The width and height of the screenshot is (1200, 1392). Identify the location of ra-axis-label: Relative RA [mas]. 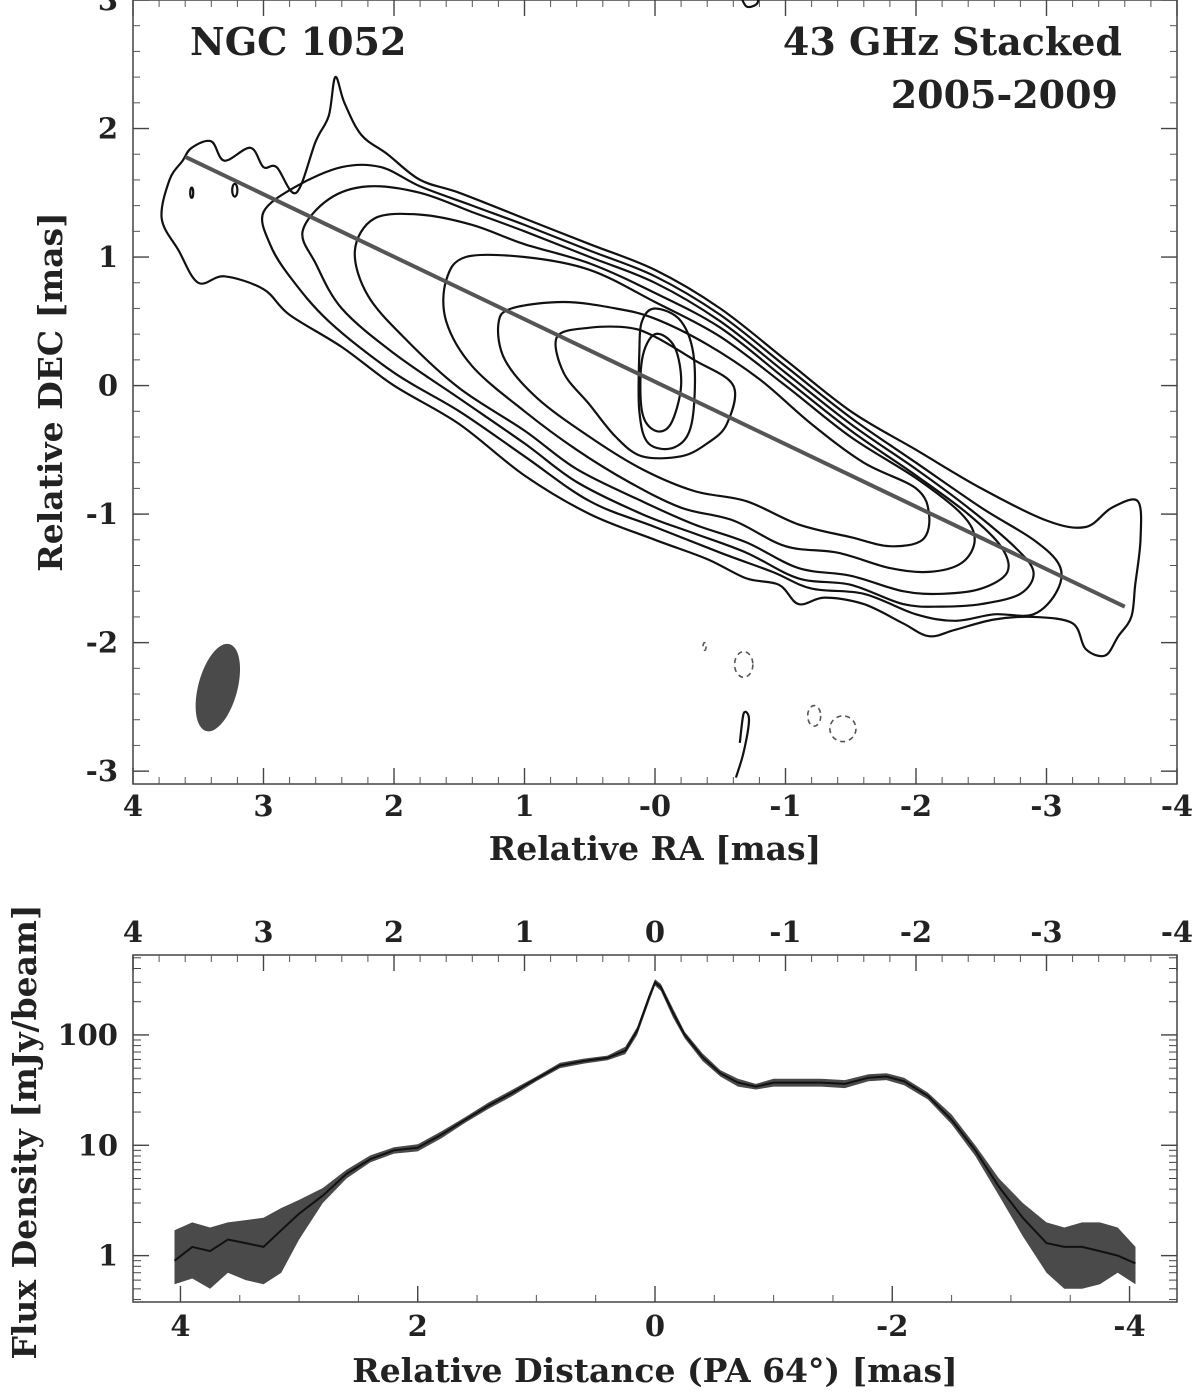
(655, 848).